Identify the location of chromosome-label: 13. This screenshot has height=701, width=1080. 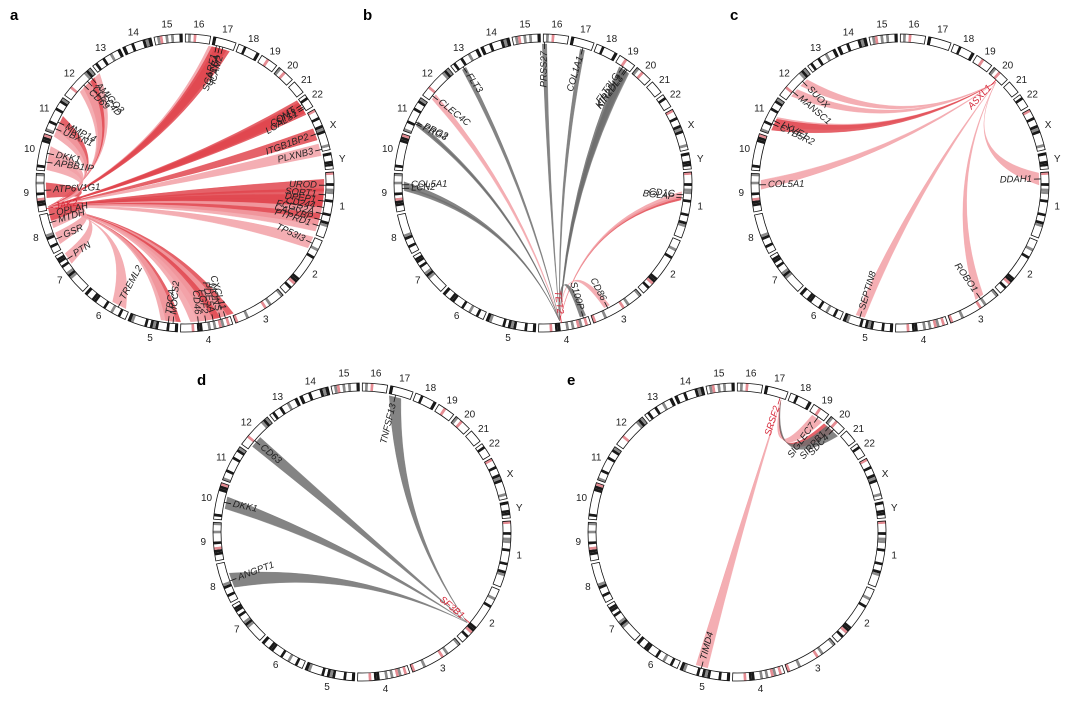
(278, 397).